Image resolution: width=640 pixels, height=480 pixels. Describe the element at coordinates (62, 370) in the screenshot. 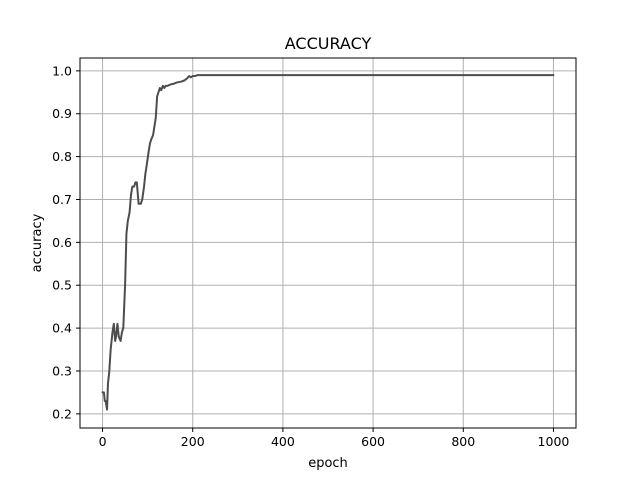

I see `y-tick-label: 0.3` at that location.